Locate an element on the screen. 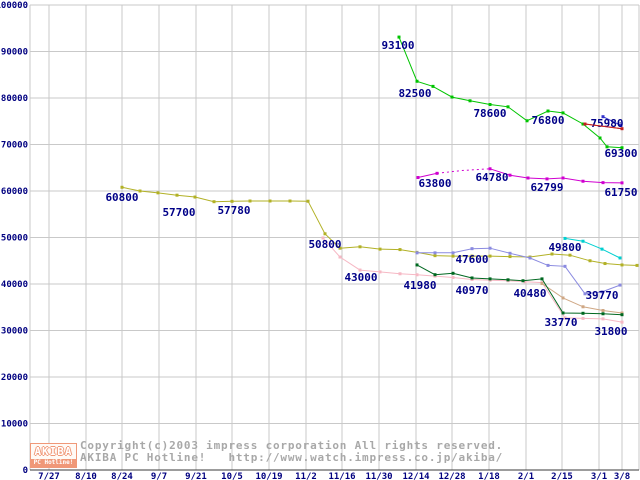 The width and height of the screenshot is (640, 480). point-value-label: 49800 is located at coordinates (564, 247).